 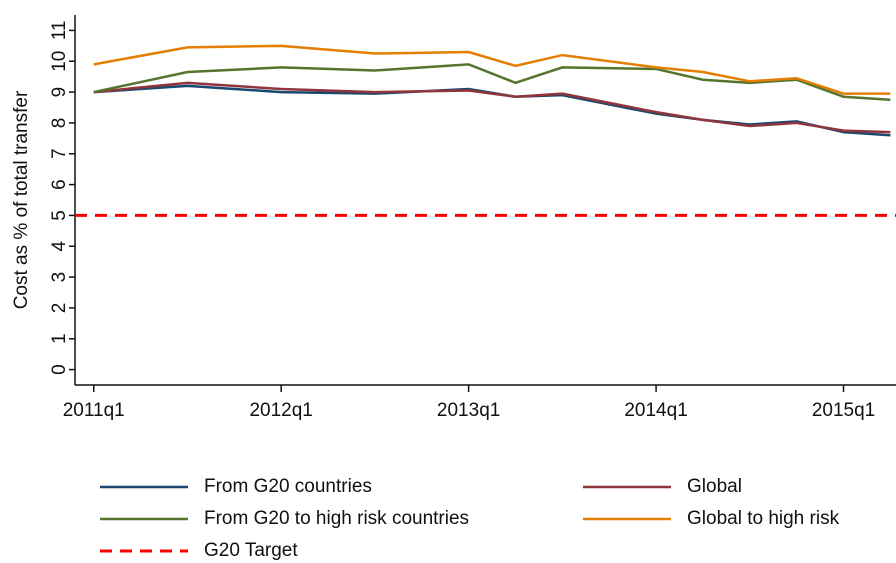 What do you see at coordinates (94, 410) in the screenshot?
I see `x-tick-label: 2011q1` at bounding box center [94, 410].